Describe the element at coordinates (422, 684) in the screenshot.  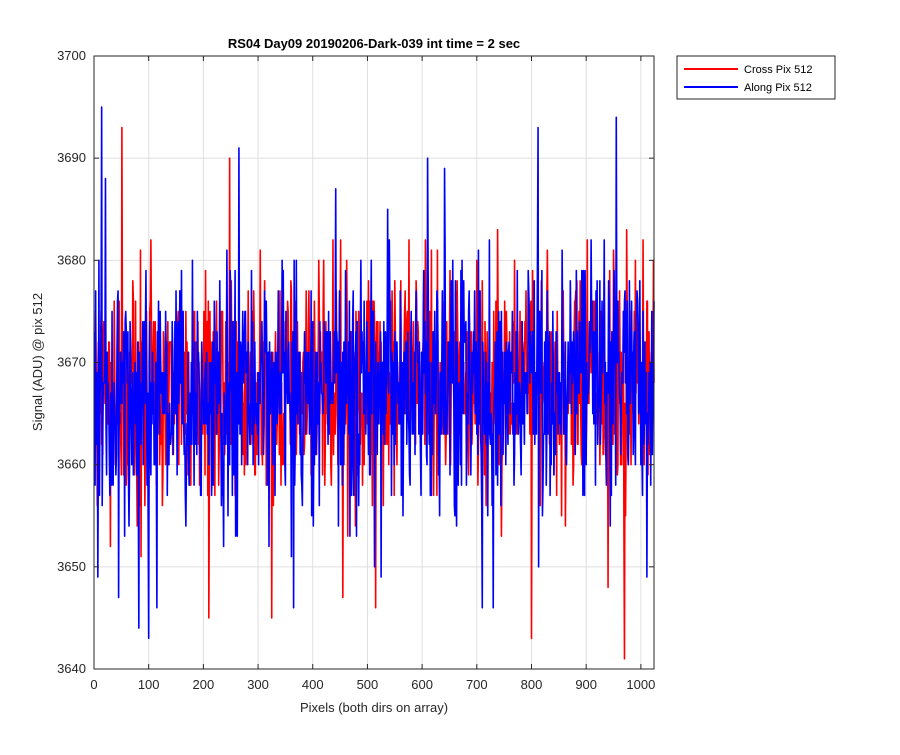
I see `x-tick-label: 600` at that location.